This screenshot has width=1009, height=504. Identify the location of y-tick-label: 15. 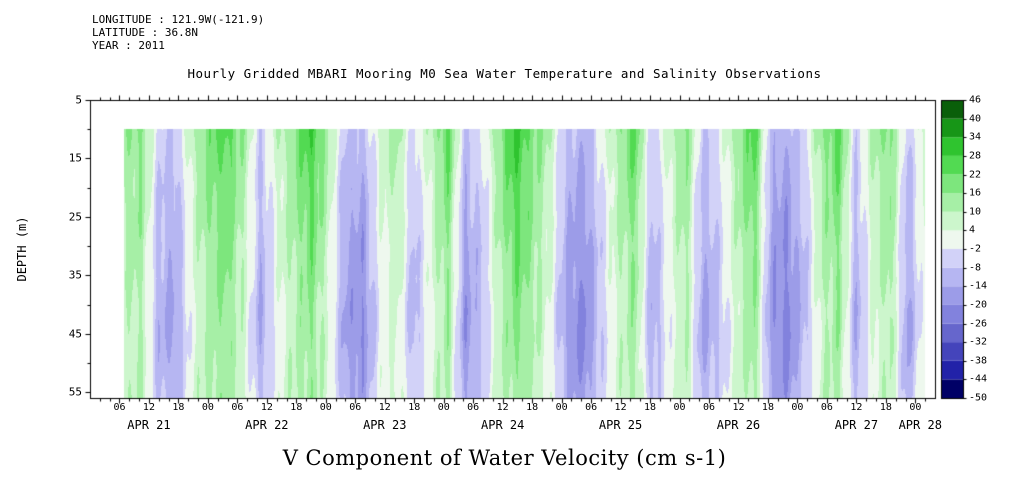
(75, 158).